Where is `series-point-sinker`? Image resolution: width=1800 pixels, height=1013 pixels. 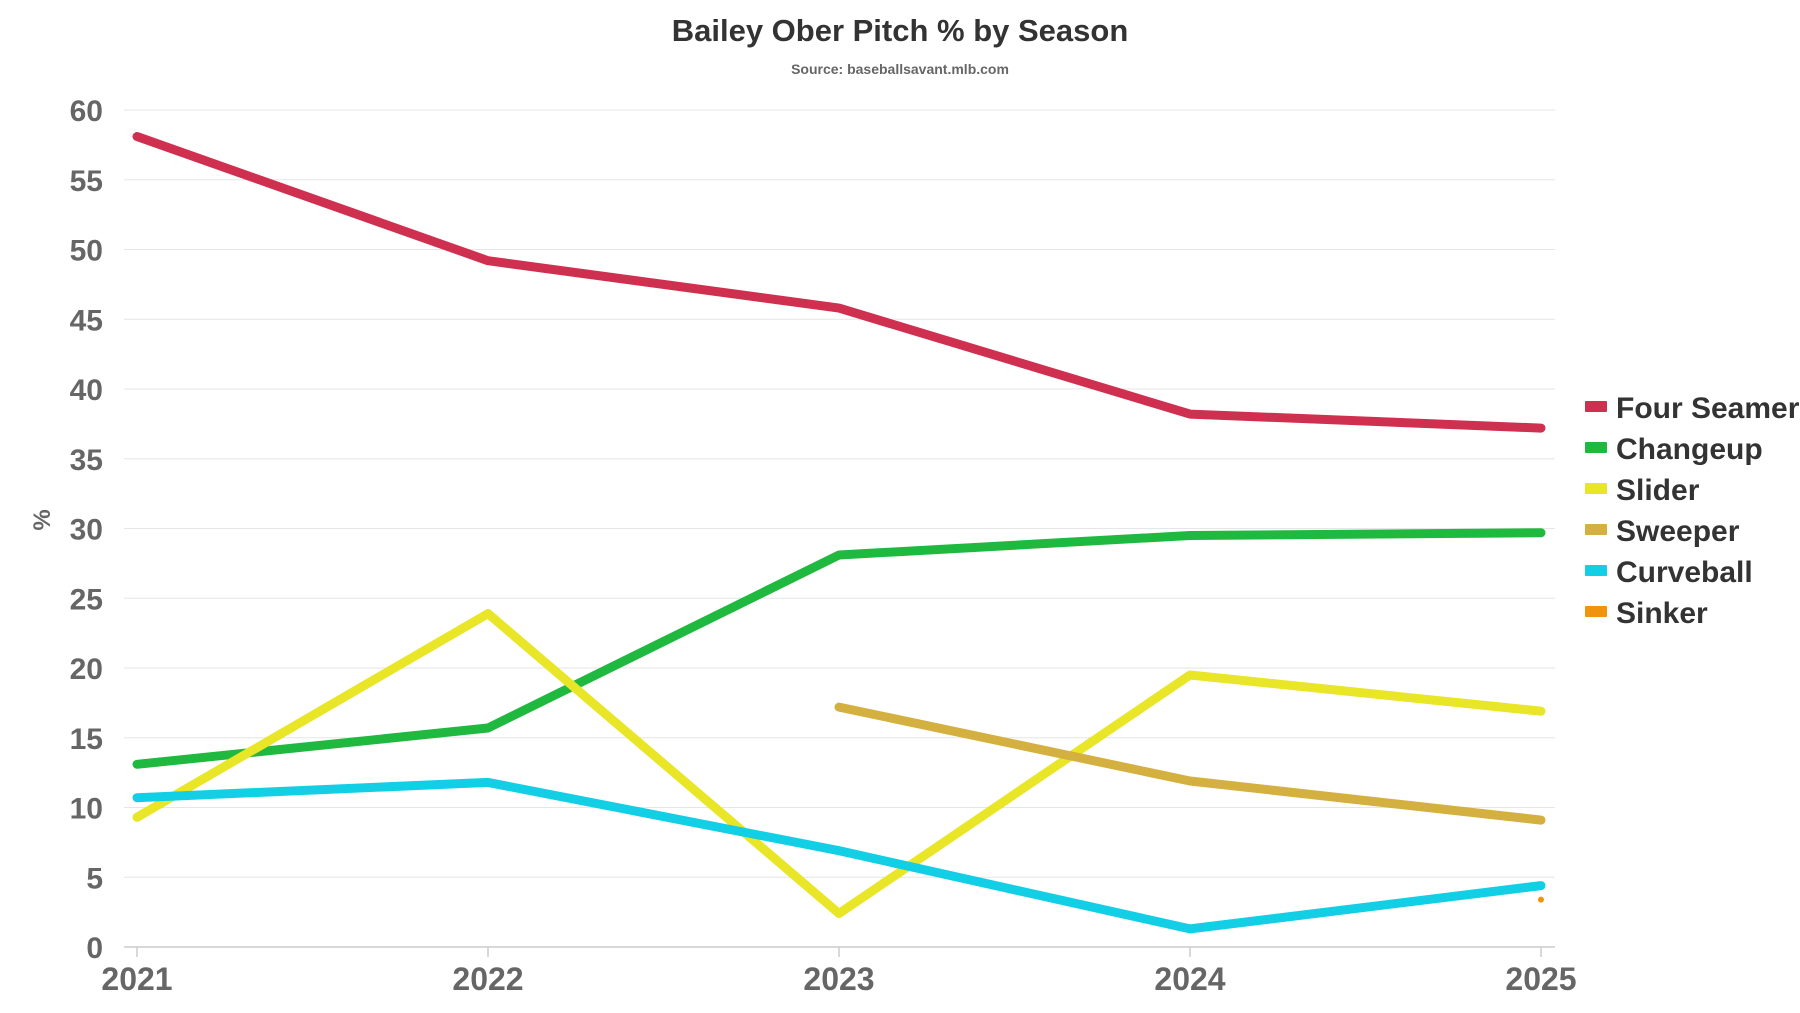 series-point-sinker is located at coordinates (1541, 899).